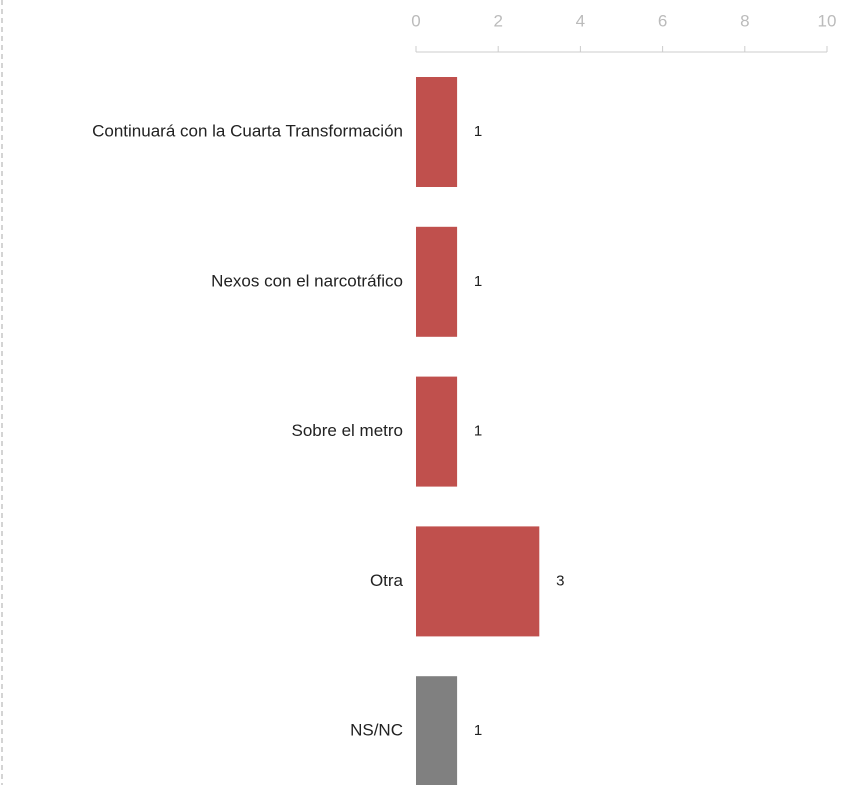  Describe the element at coordinates (415, 20) in the screenshot. I see `x-tick-label: 0` at that location.